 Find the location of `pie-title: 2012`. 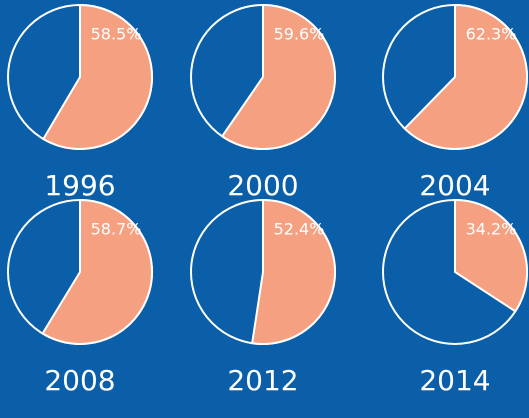

pie-title: 2012 is located at coordinates (262, 380).